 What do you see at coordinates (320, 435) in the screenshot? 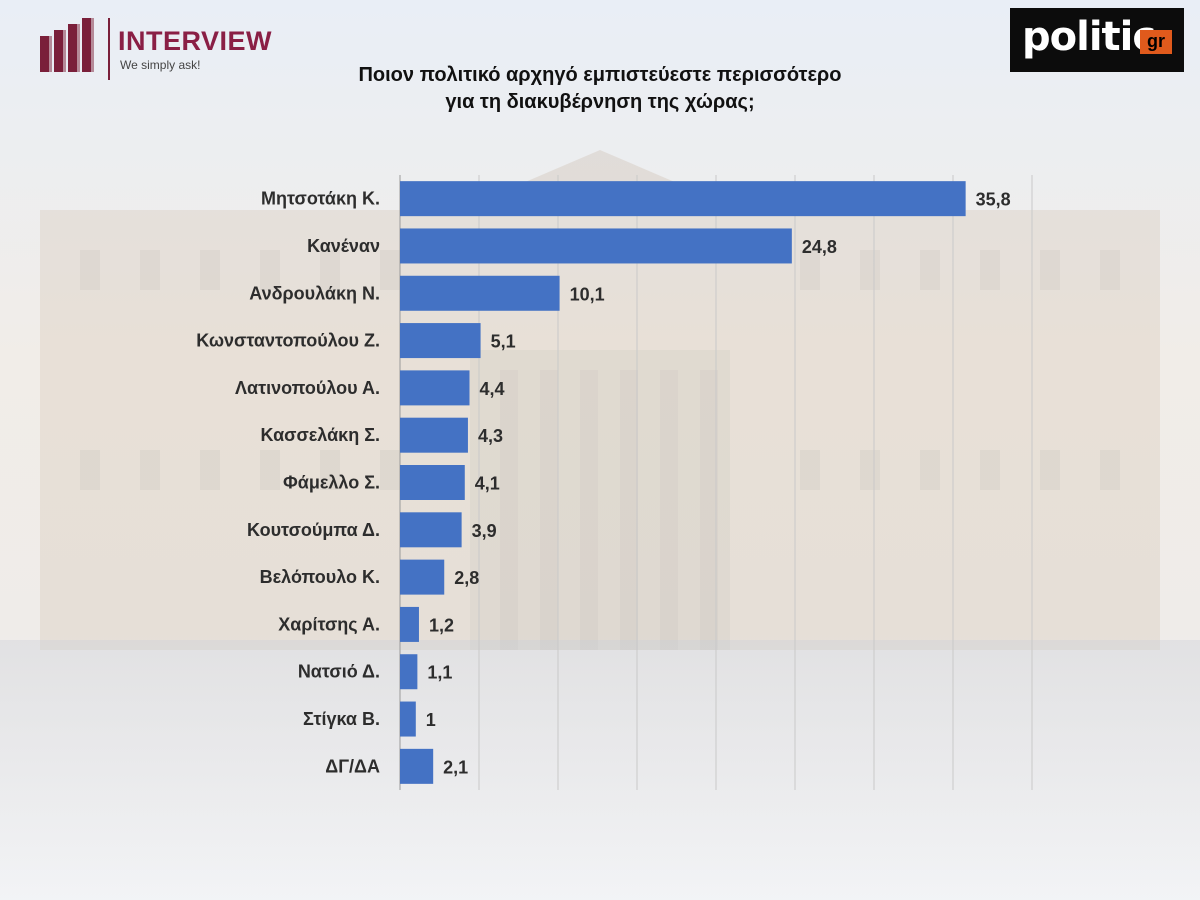
I see `category-label: Κασσελάκη Σ.` at bounding box center [320, 435].